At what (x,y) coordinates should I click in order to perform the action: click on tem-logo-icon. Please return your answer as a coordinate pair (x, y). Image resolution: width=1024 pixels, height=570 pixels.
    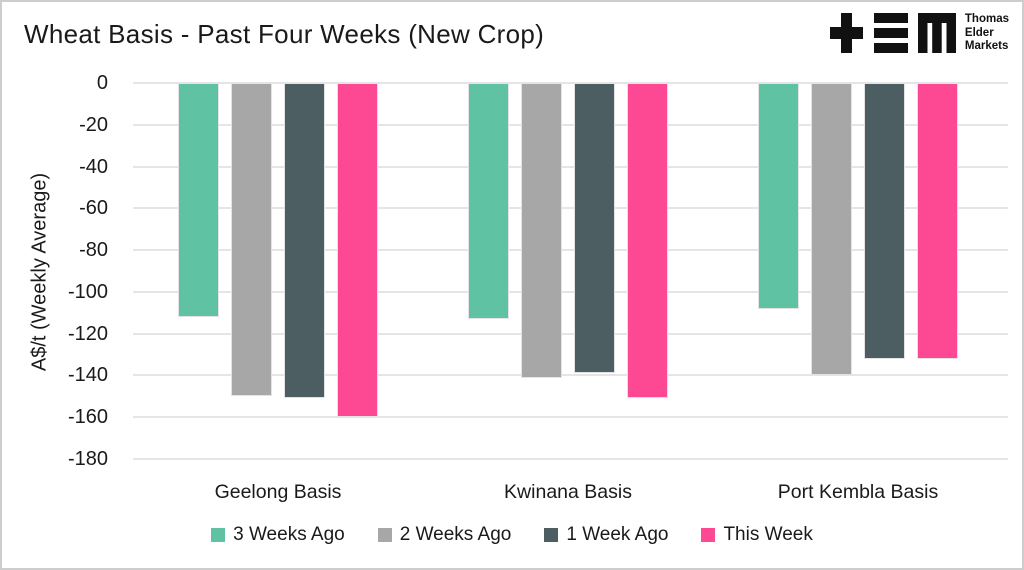
    Looking at the image, I should click on (892, 33).